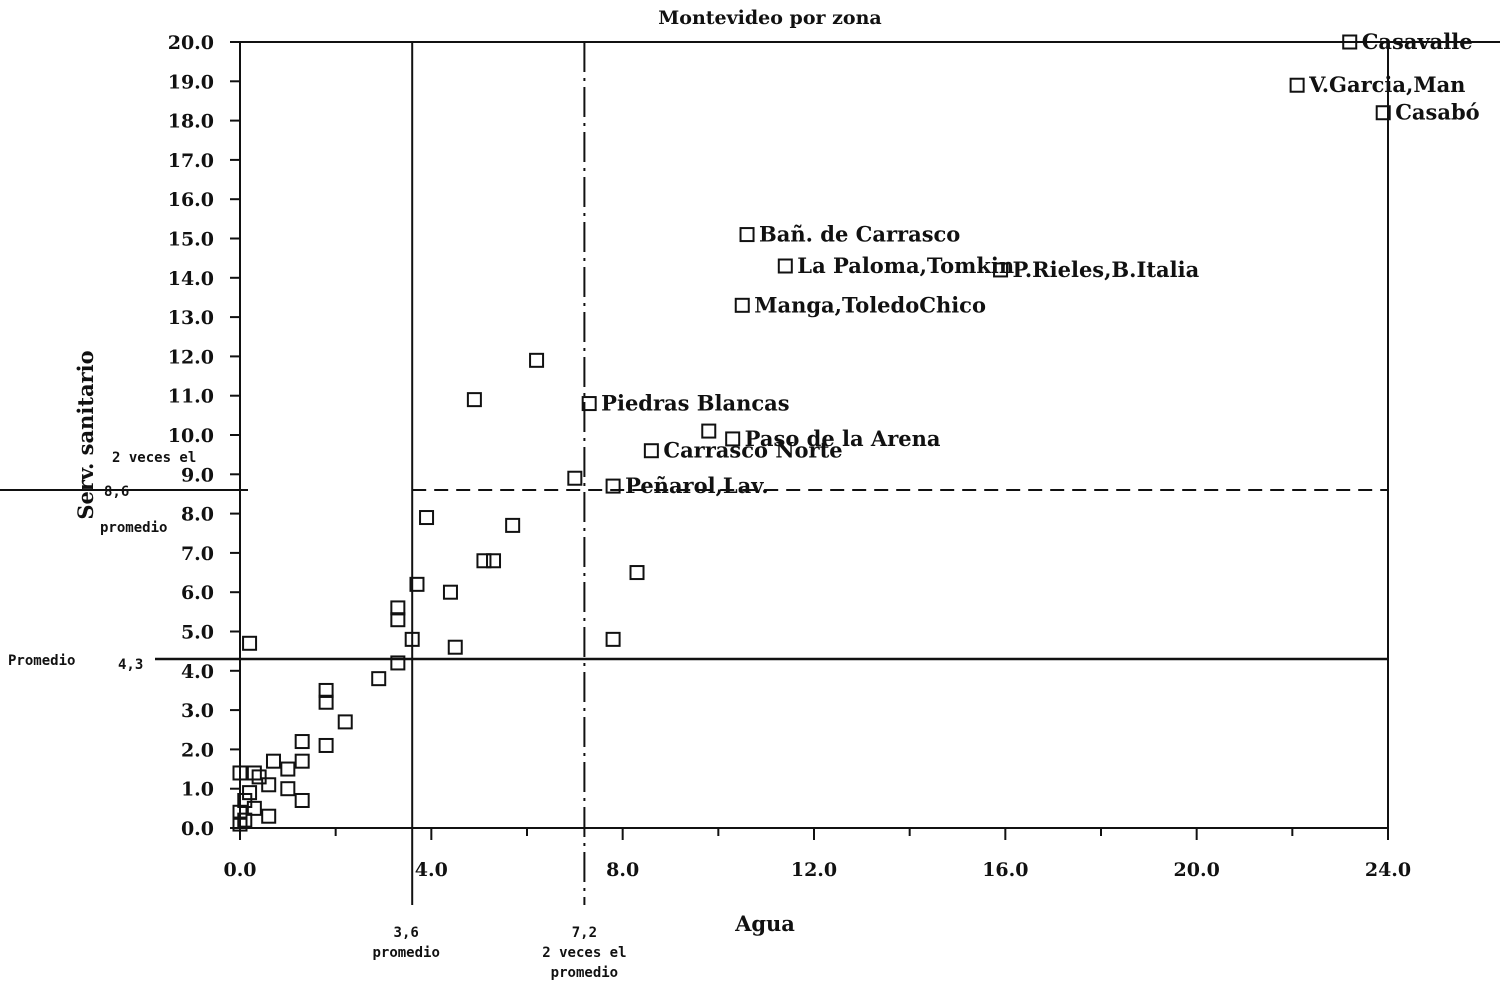 Image resolution: width=1503 pixels, height=990 pixels. I want to click on x-tick-label: 4.0, so click(431, 870).